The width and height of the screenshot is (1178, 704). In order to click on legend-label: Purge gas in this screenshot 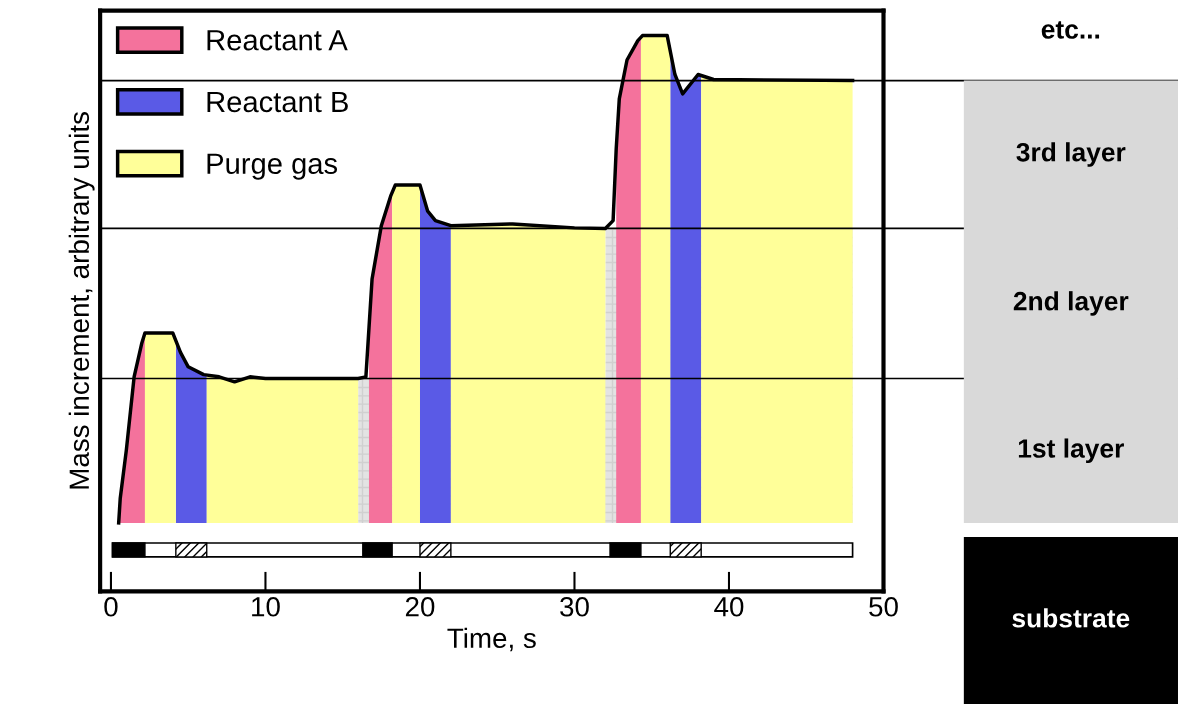, I will do `click(272, 166)`.